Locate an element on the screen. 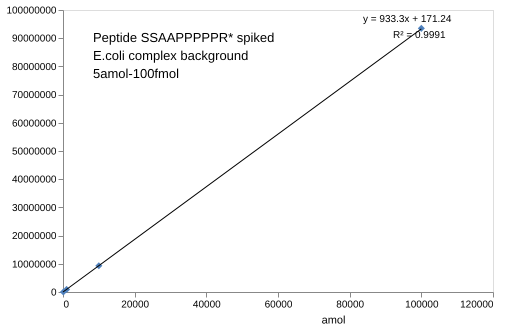  annotation: 5amol-100fmol is located at coordinates (136, 73).